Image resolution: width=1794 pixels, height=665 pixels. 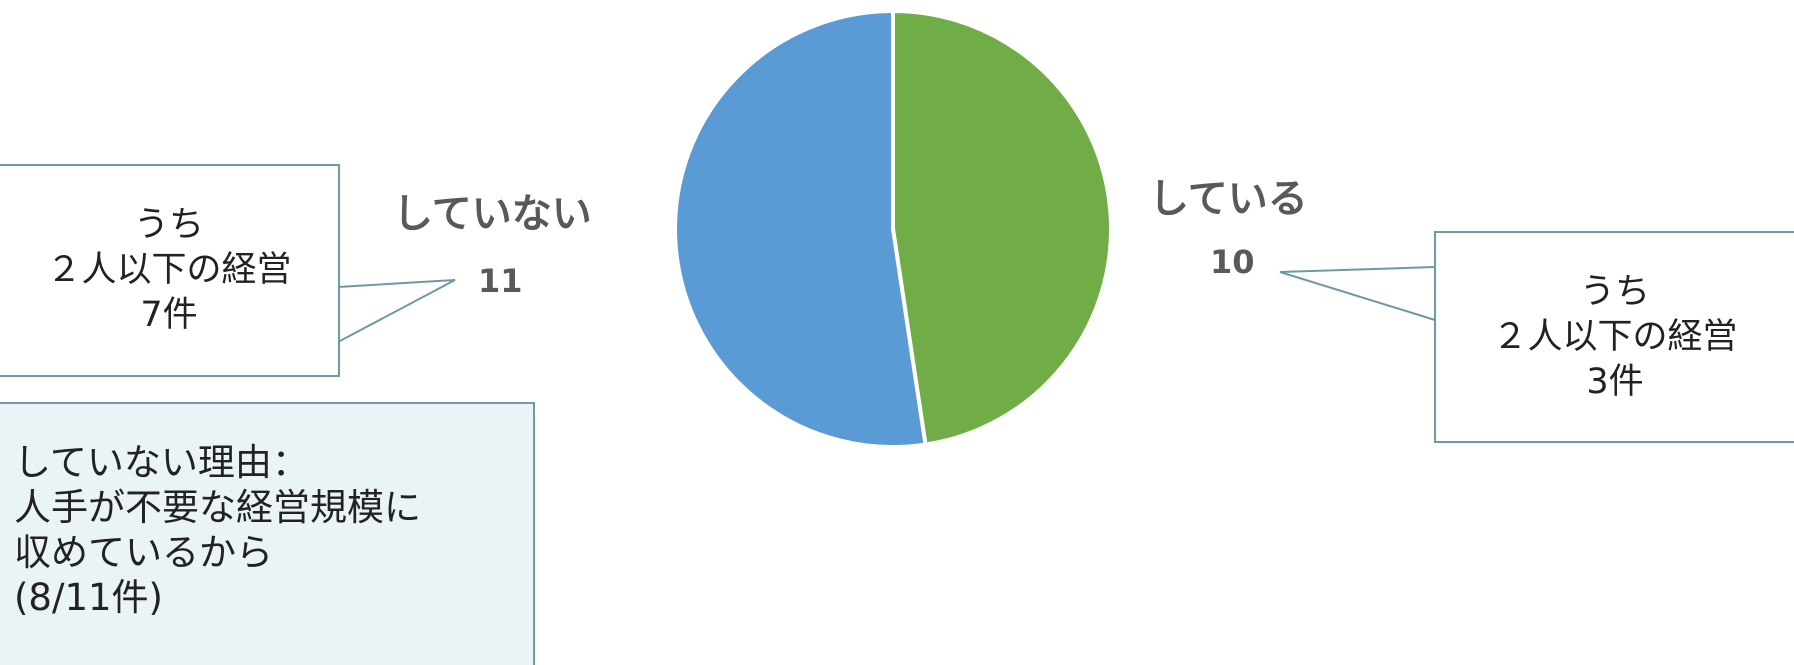 What do you see at coordinates (88, 597) in the screenshot?
I see `reason-line-4: (8/11件)` at bounding box center [88, 597].